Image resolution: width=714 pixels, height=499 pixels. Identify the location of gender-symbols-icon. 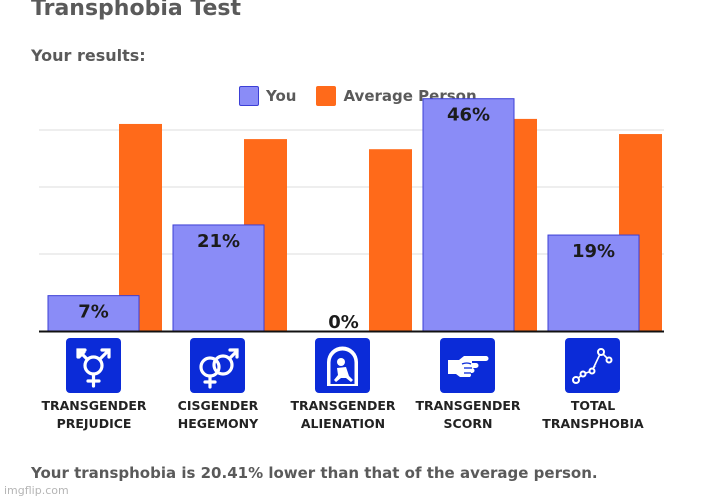
(217, 365).